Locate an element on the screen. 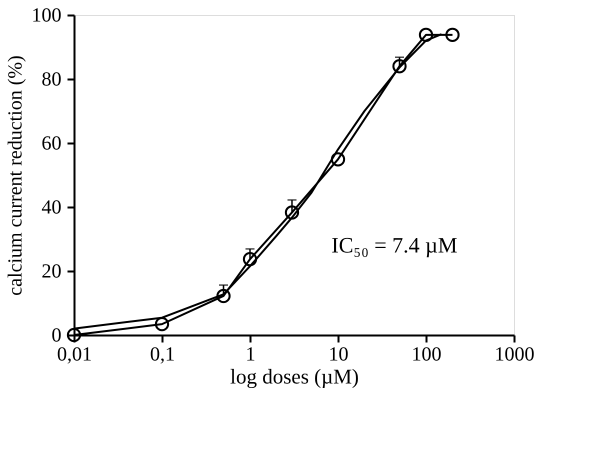 Image resolution: width=610 pixels, height=457 pixels. y-tick-label: 40 is located at coordinates (52, 207).